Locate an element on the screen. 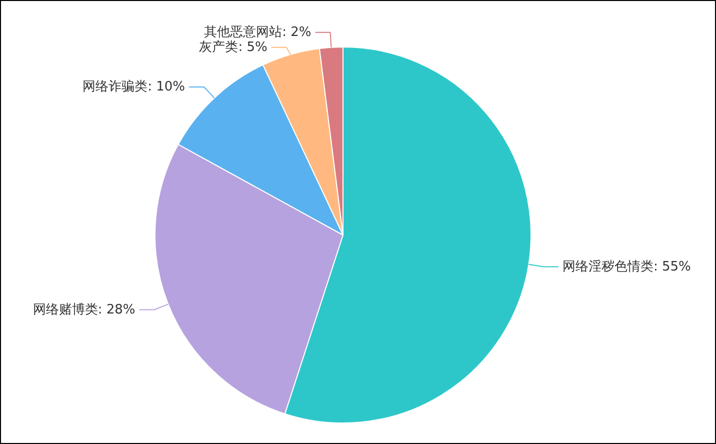 This screenshot has height=444, width=716. slice-label: 其他恶意网站 is located at coordinates (243, 32).